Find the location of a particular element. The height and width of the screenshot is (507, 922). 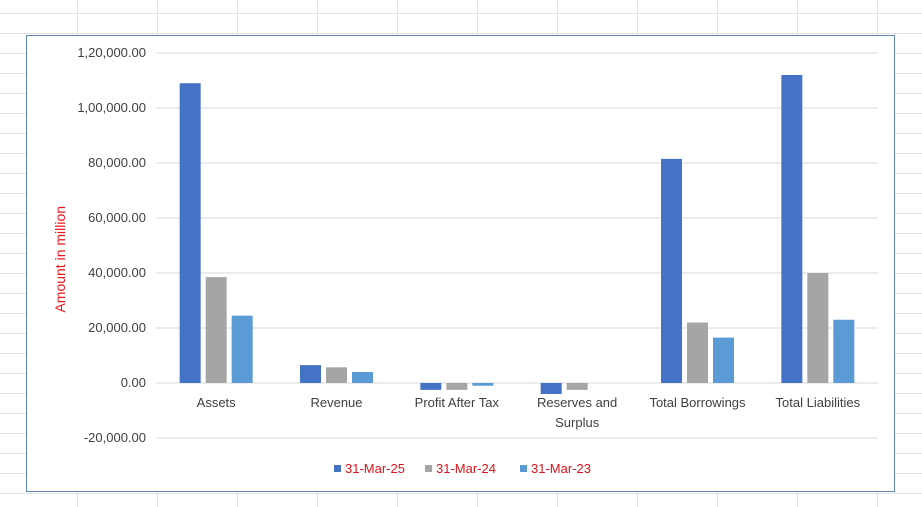

y-tick-label: 20,000.00 is located at coordinates (117, 327).